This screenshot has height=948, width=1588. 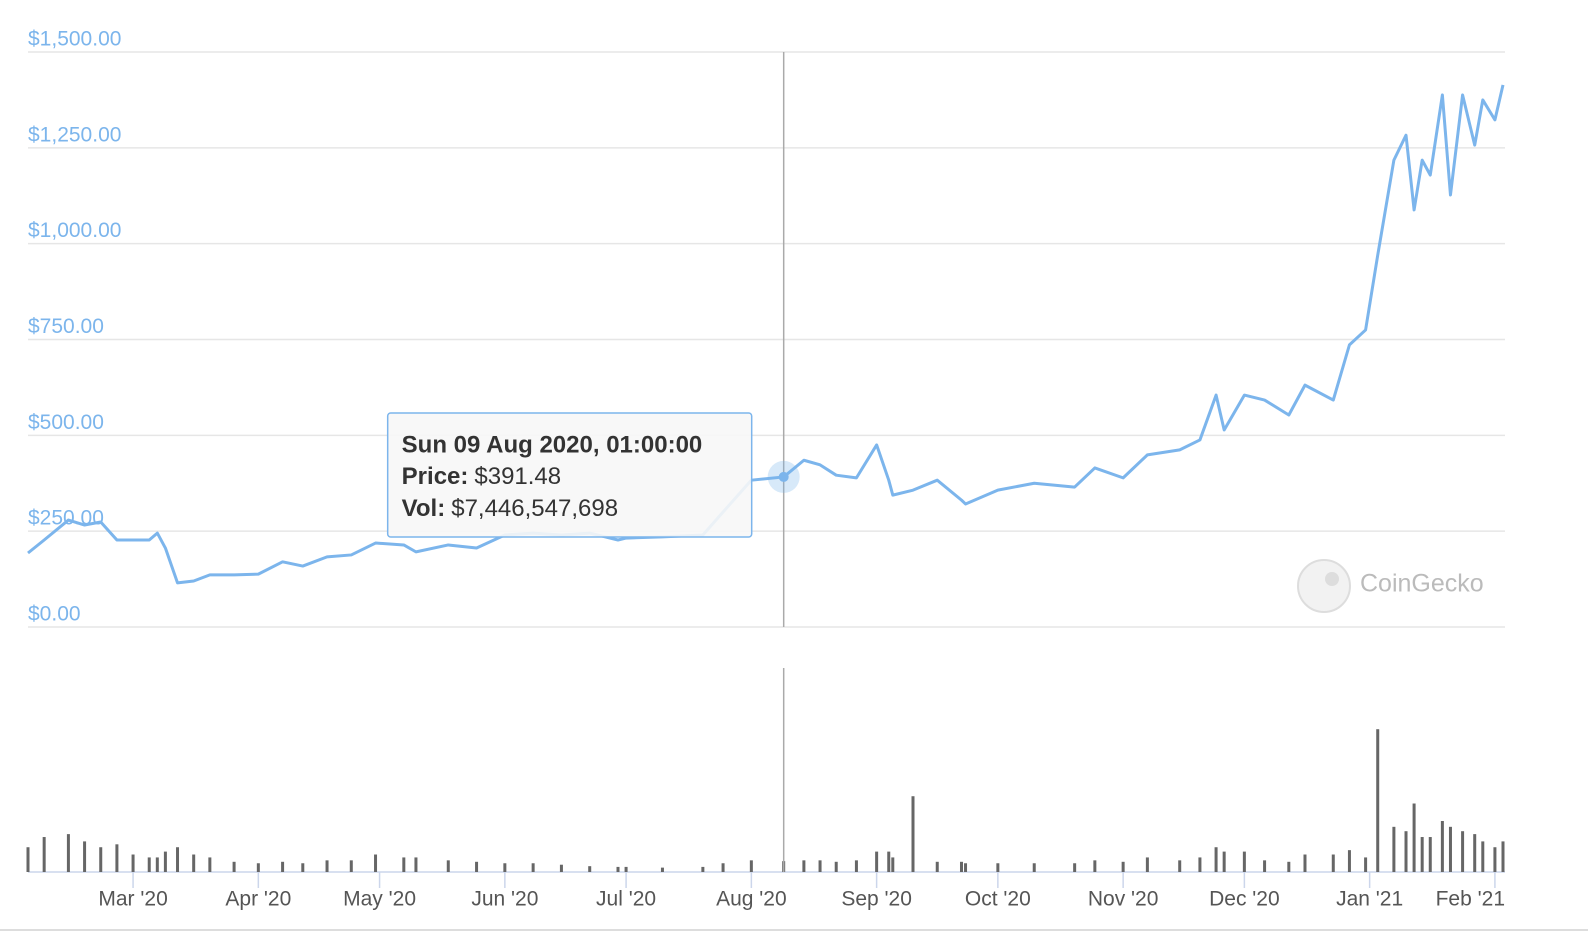 I want to click on tooltip-name: Price:, so click(x=435, y=476).